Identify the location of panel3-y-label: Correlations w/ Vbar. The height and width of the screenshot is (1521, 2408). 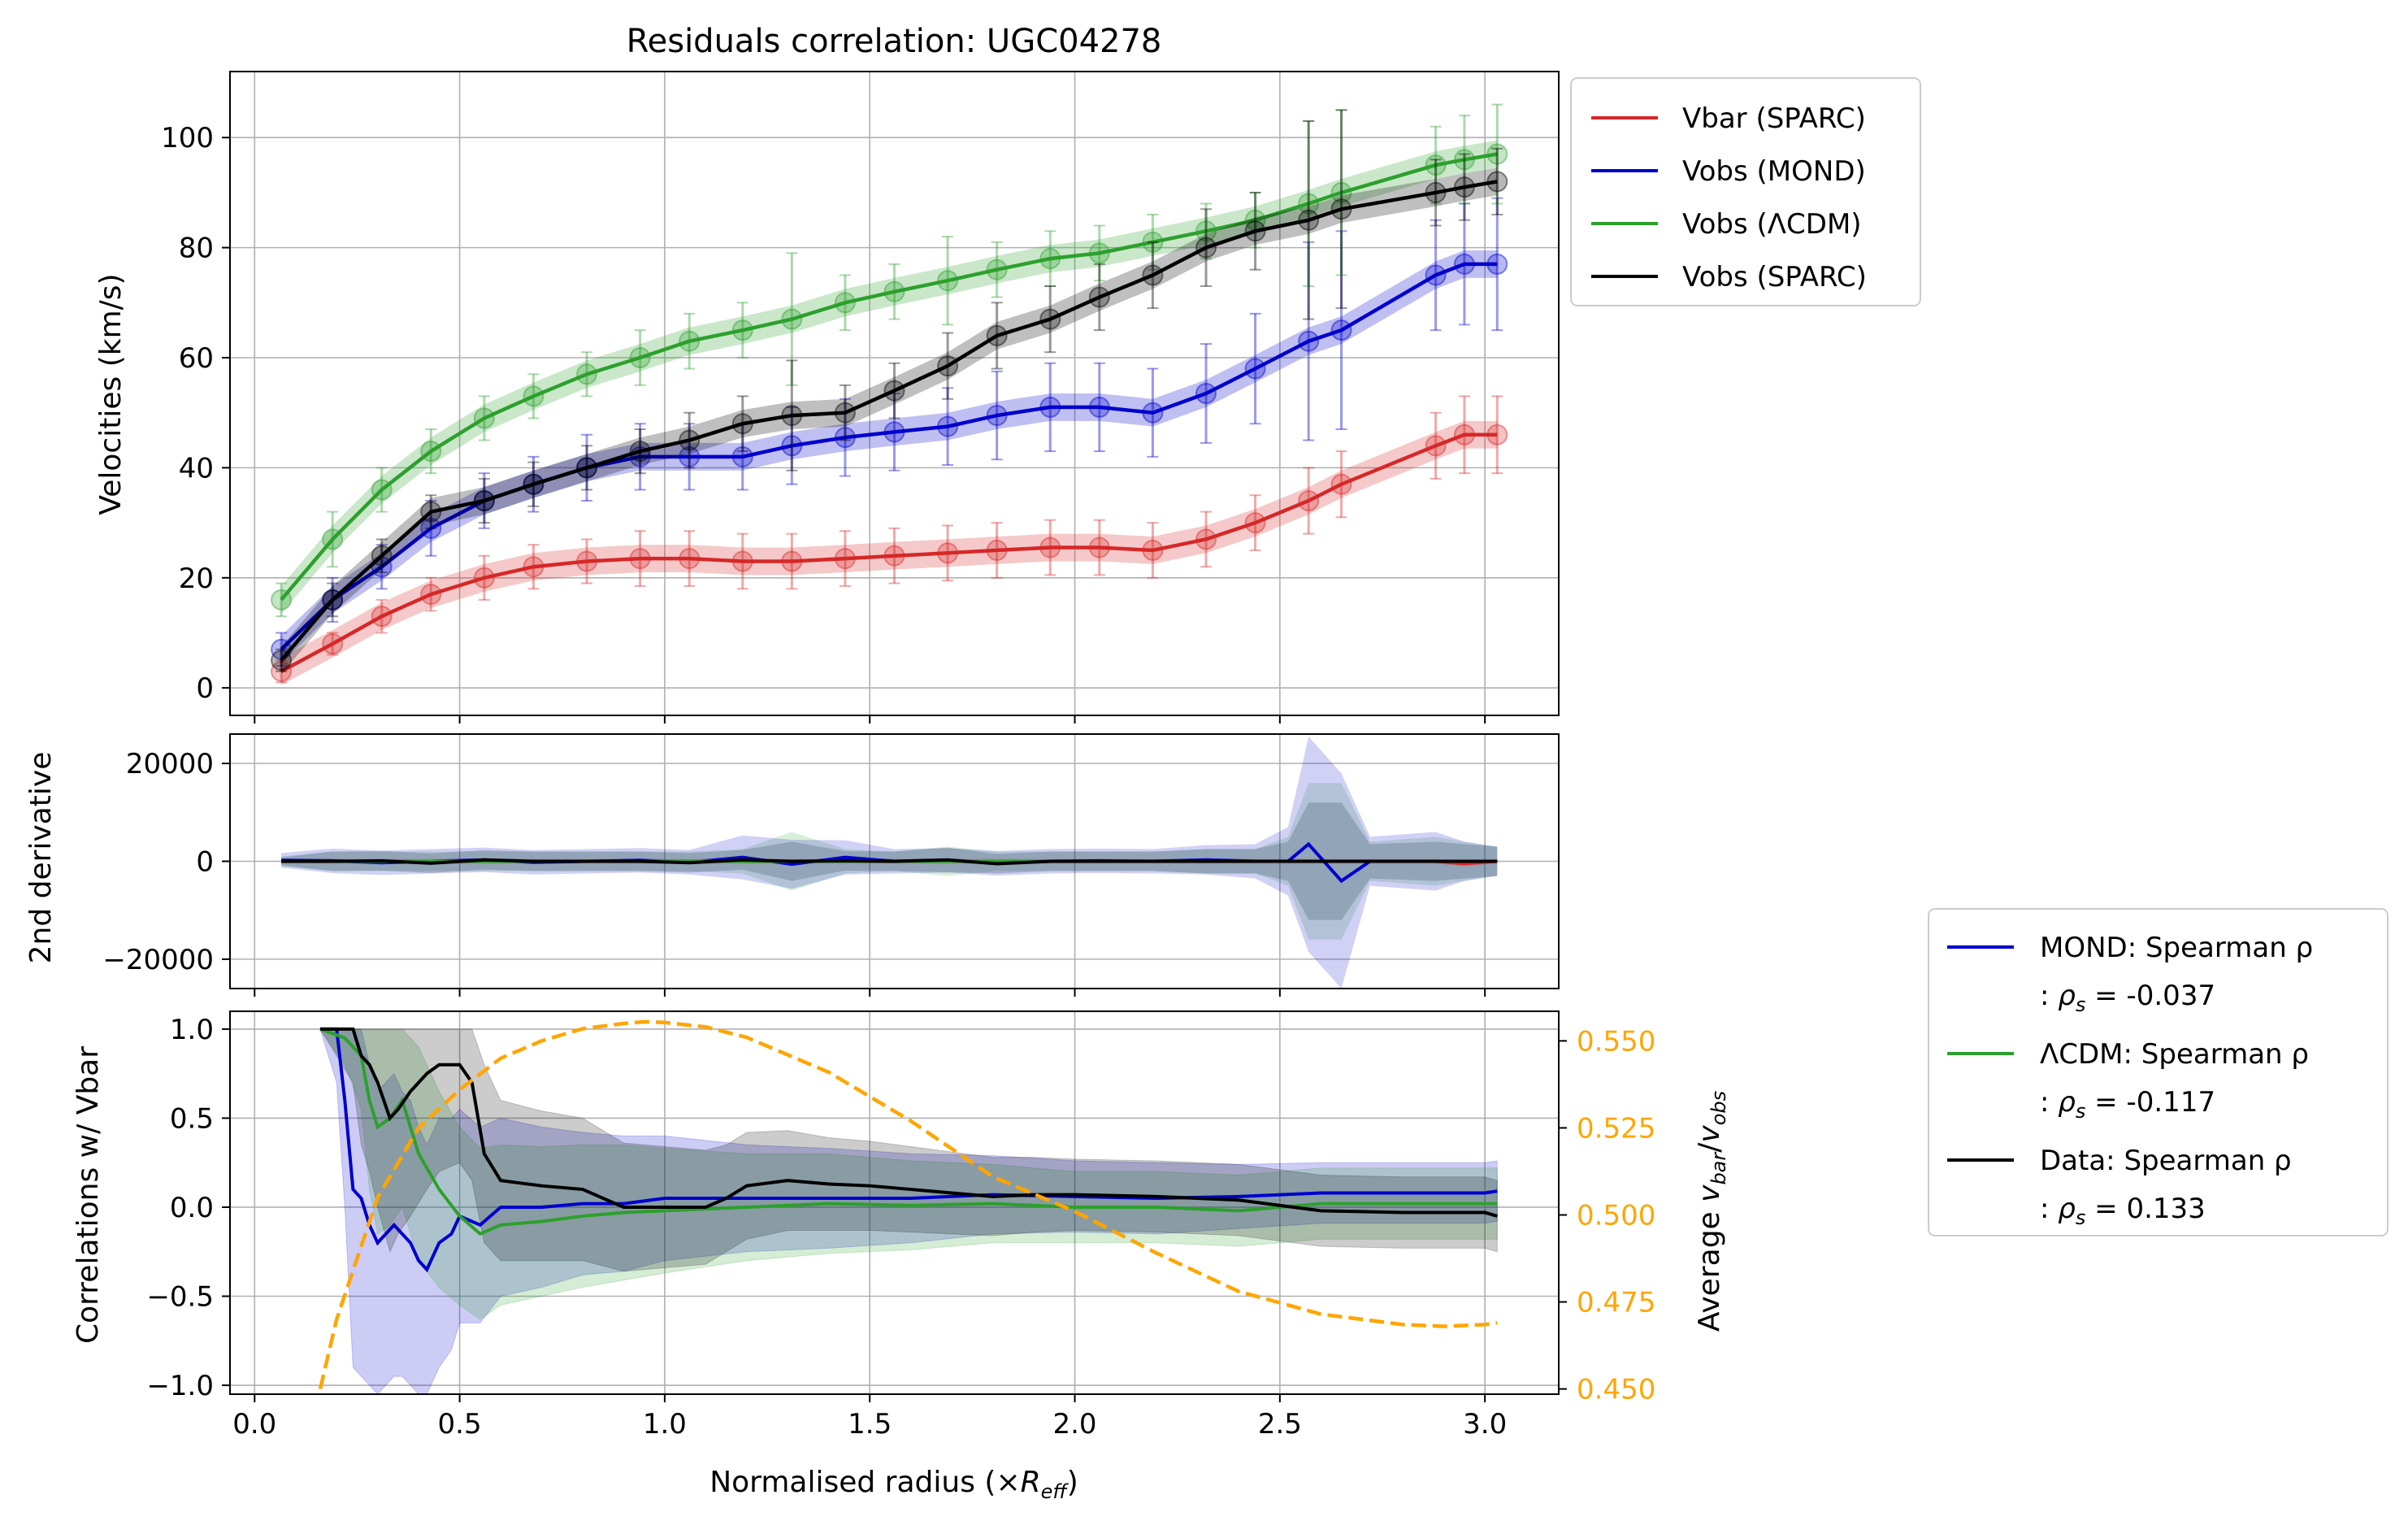
(88, 1195).